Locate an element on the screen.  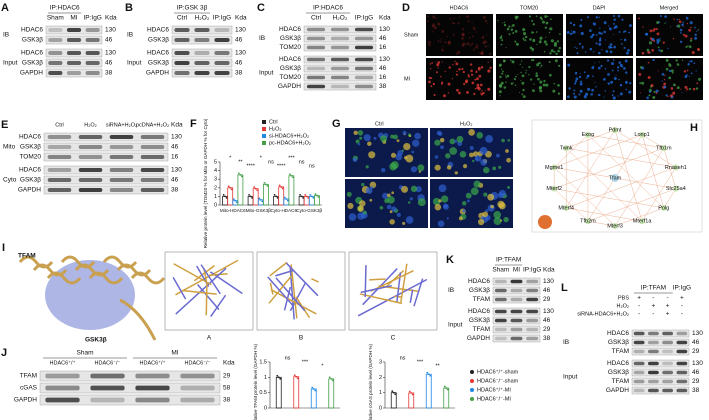
ip-label: IP:IgG is located at coordinates (532, 270).